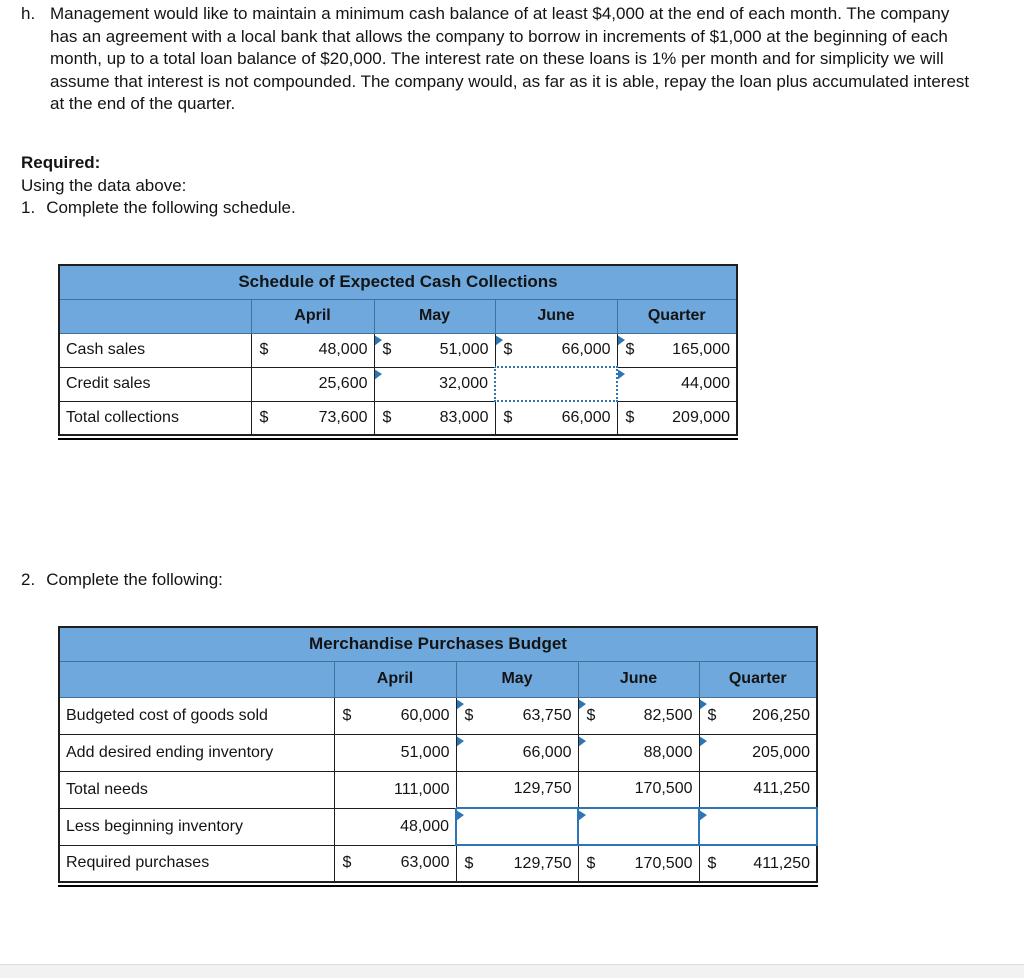  I want to click on row-label-required-purchases: Required purchases, so click(196, 863).